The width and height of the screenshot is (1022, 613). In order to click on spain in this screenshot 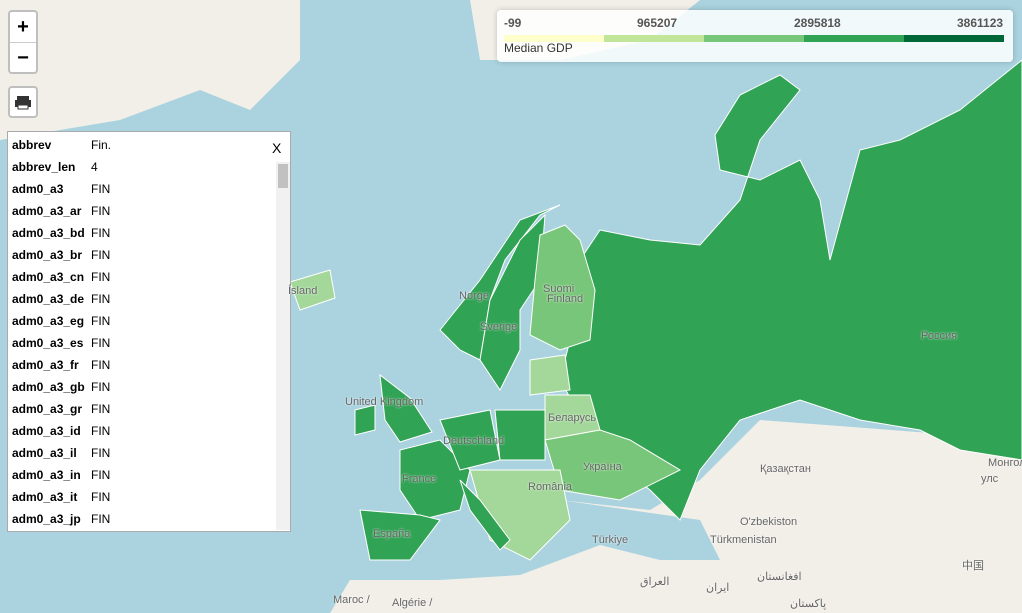, I will do `click(400, 535)`.